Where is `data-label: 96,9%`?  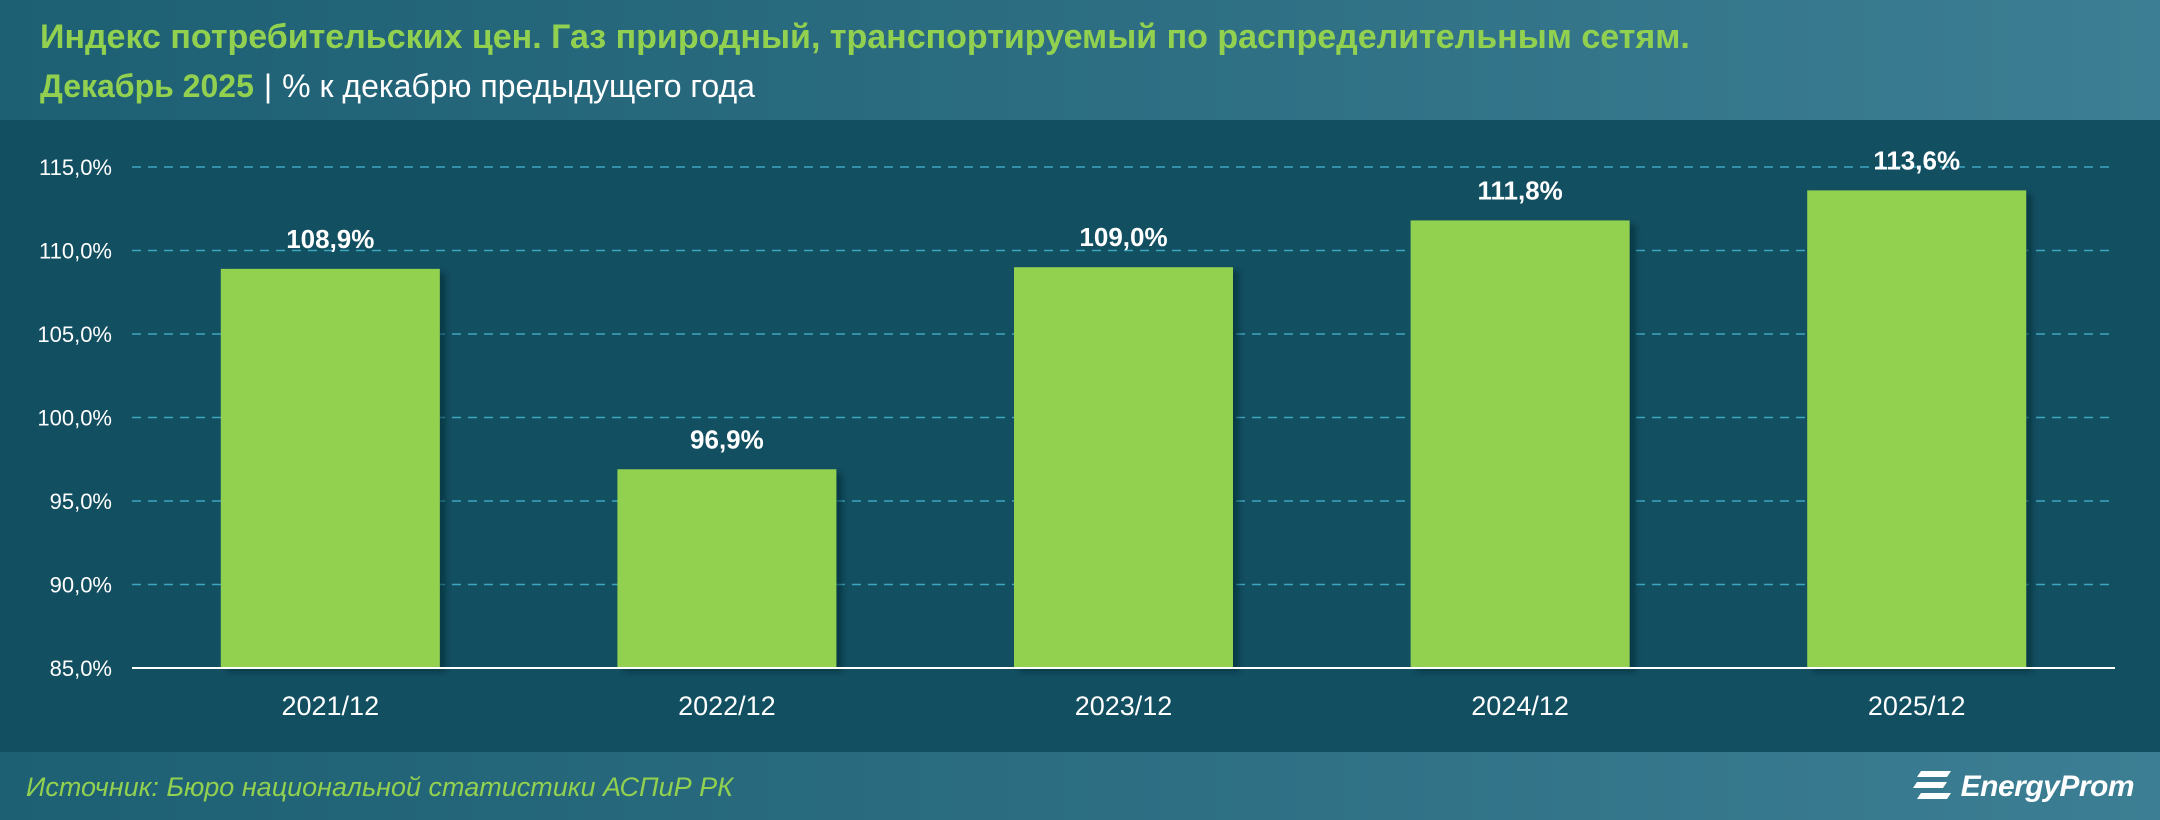 data-label: 96,9% is located at coordinates (727, 439).